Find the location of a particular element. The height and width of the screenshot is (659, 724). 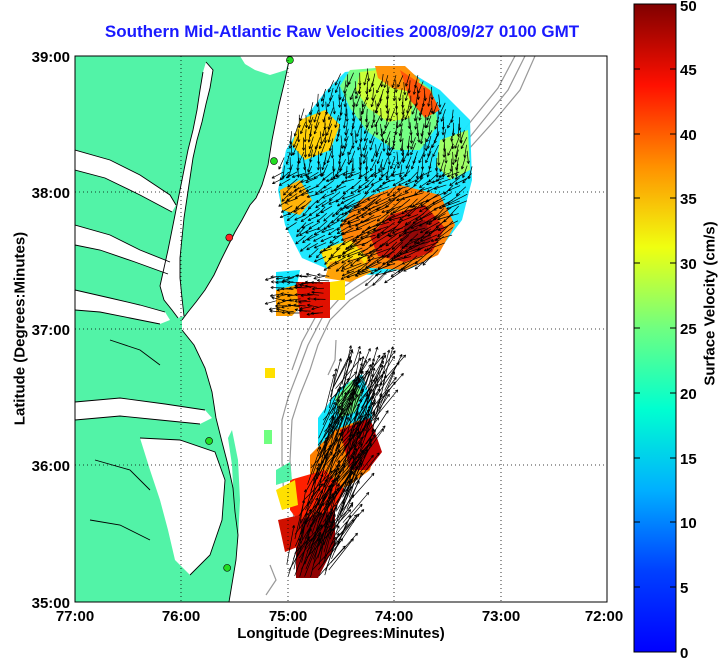

velocity-field-north is located at coordinates (375, 174).